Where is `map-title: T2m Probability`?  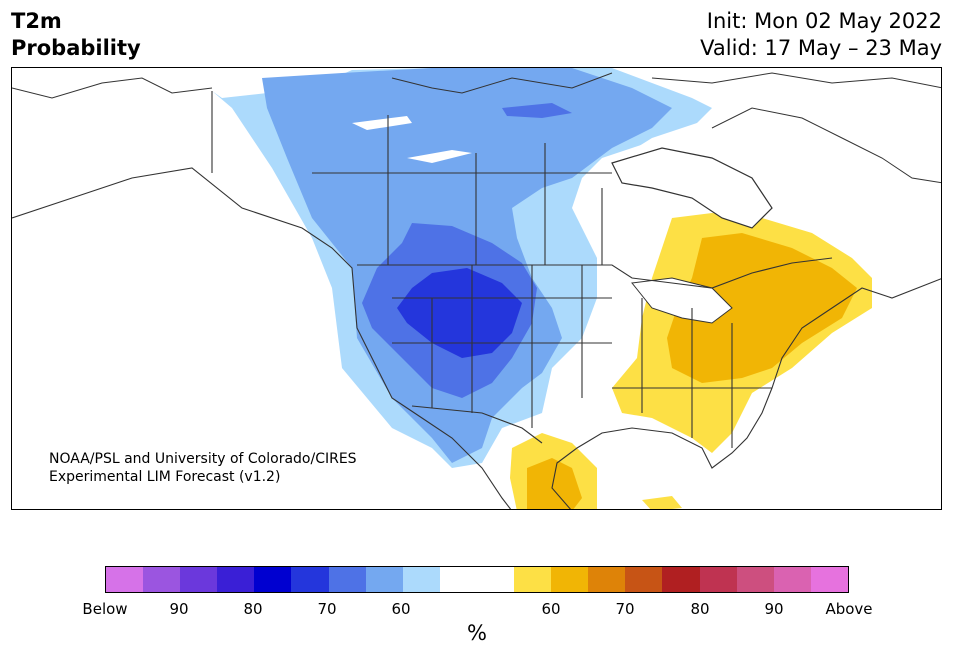
map-title: T2m Probability is located at coordinates (76, 35).